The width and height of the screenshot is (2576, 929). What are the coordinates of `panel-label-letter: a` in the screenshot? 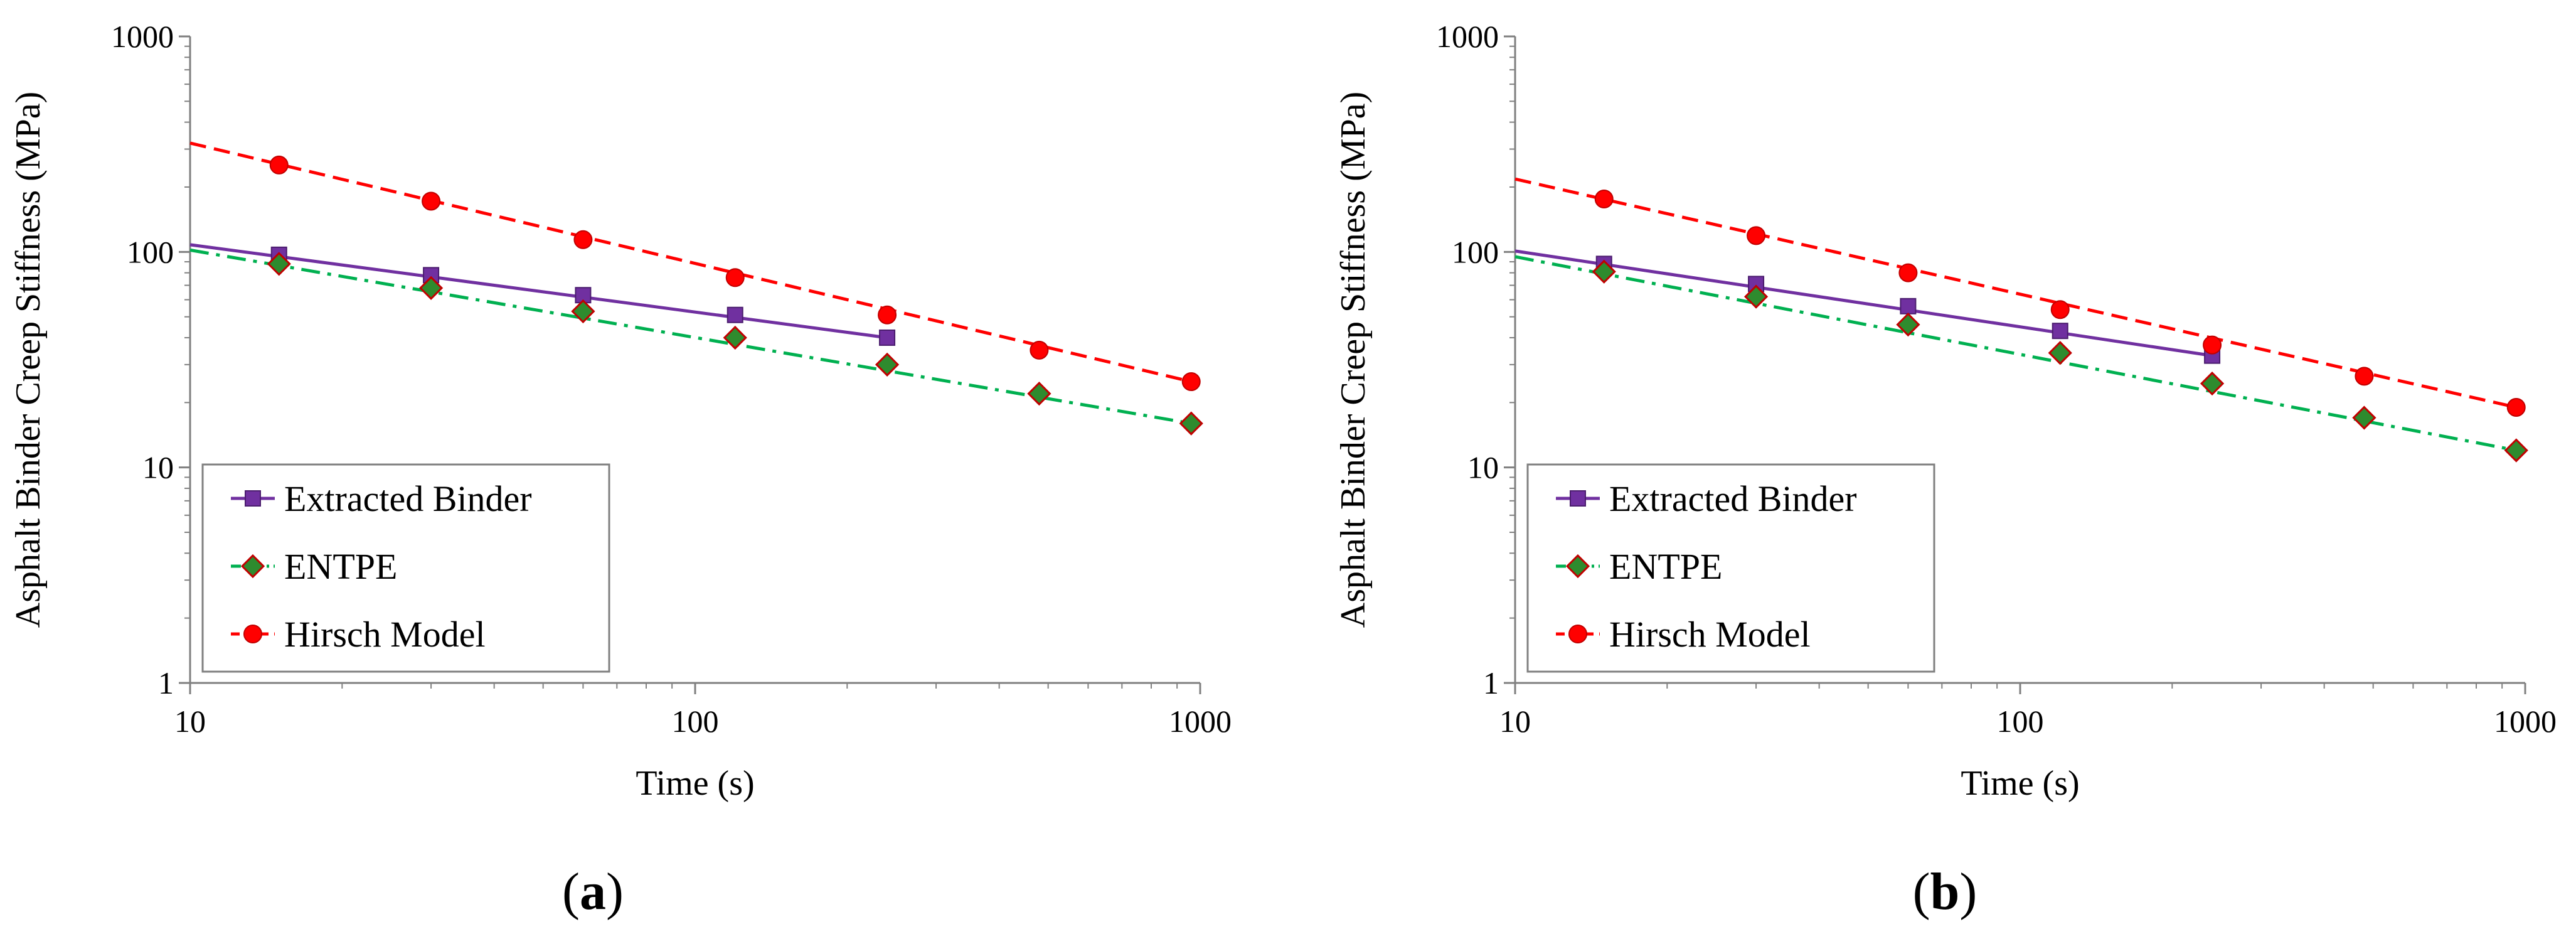 It's located at (593, 891).